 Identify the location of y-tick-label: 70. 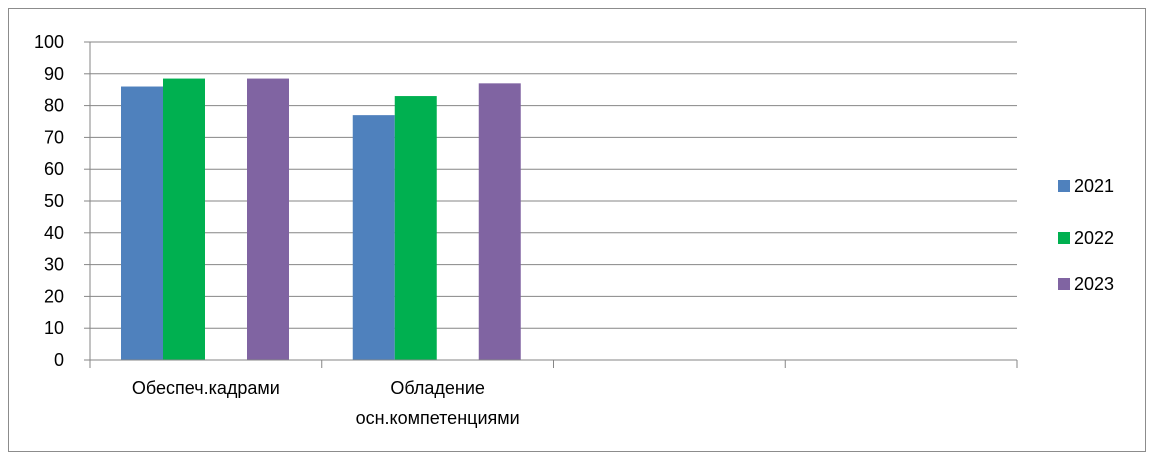
(54, 137).